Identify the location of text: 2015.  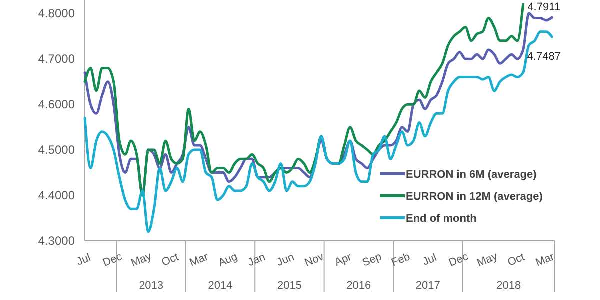
(289, 286).